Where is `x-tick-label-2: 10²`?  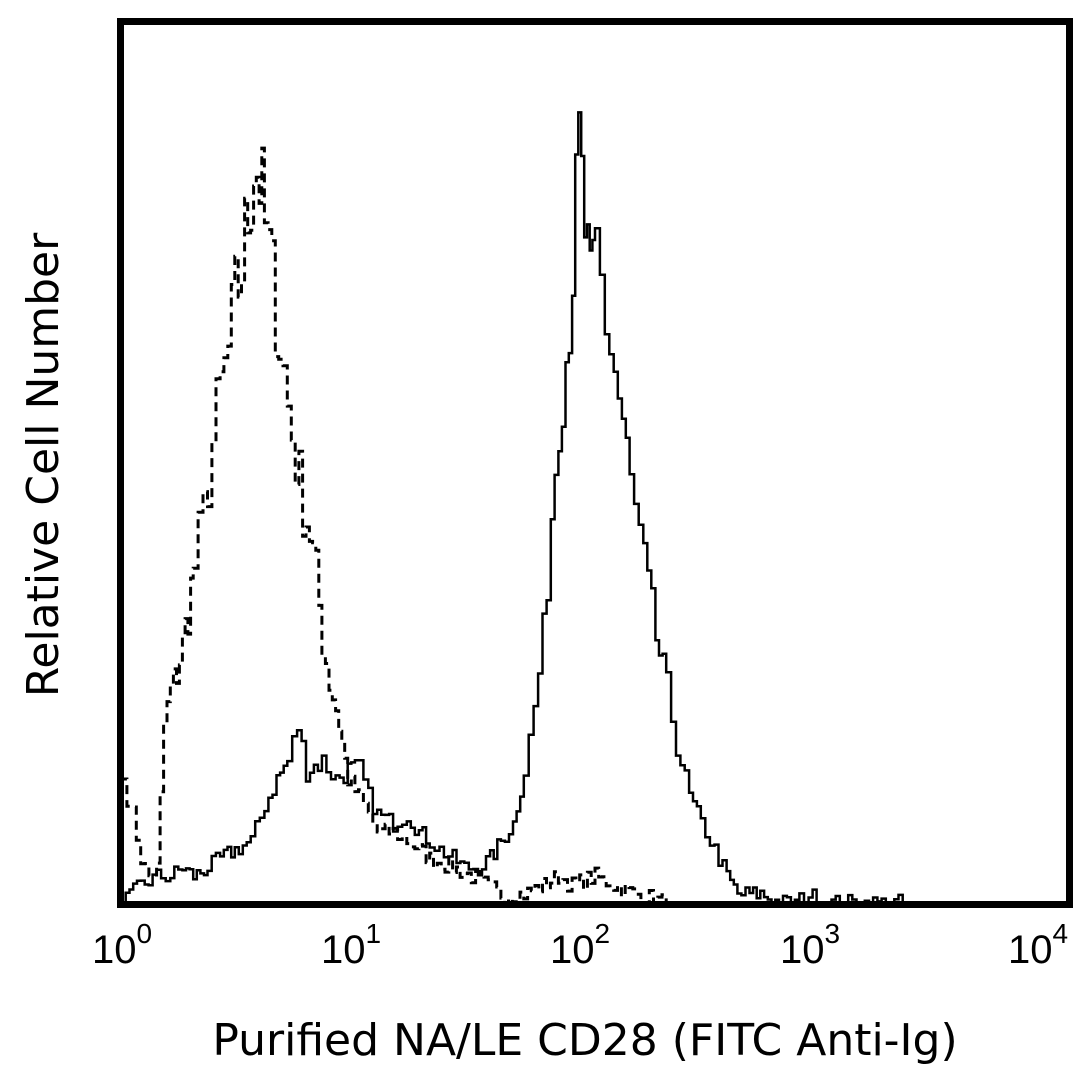
x-tick-label-2: 10² is located at coordinates (580, 945).